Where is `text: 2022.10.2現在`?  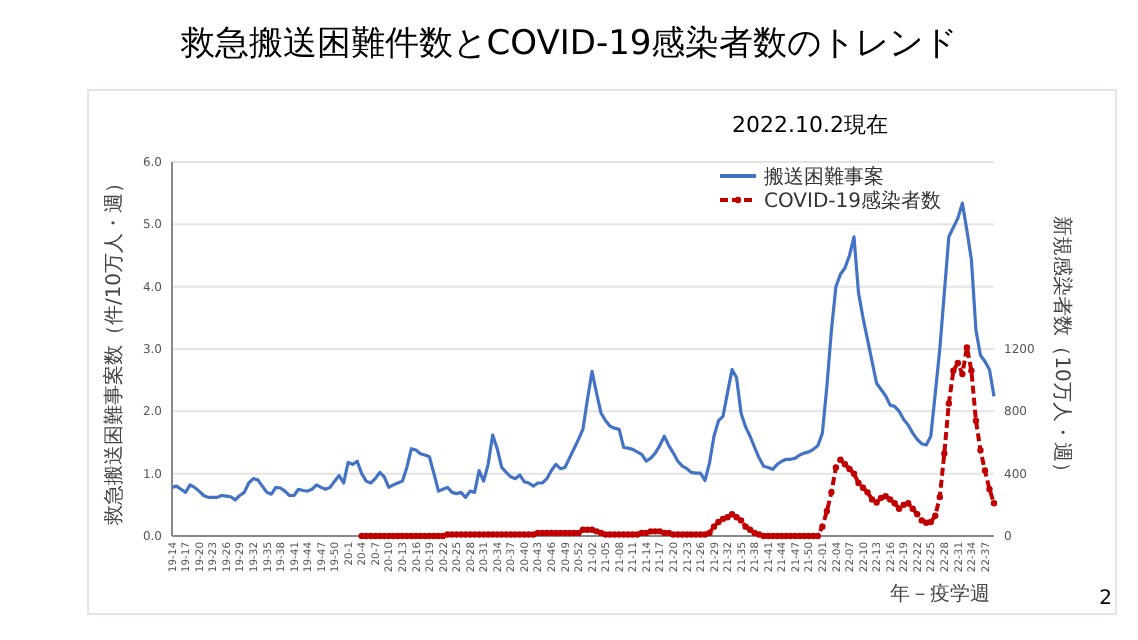
text: 2022.10.2現在 is located at coordinates (810, 125).